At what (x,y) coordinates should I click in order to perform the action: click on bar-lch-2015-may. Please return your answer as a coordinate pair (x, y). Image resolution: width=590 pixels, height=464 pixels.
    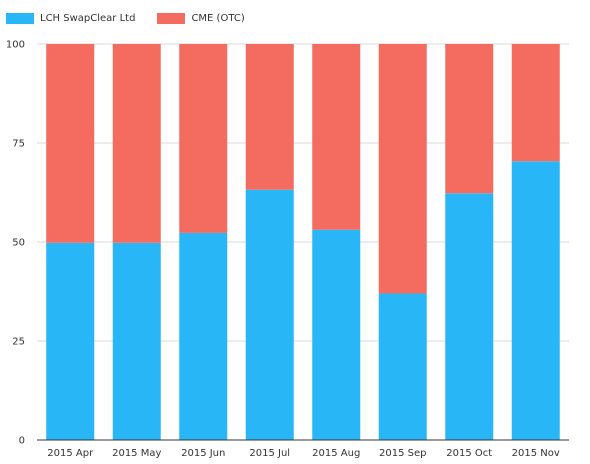
    Looking at the image, I should click on (136, 341).